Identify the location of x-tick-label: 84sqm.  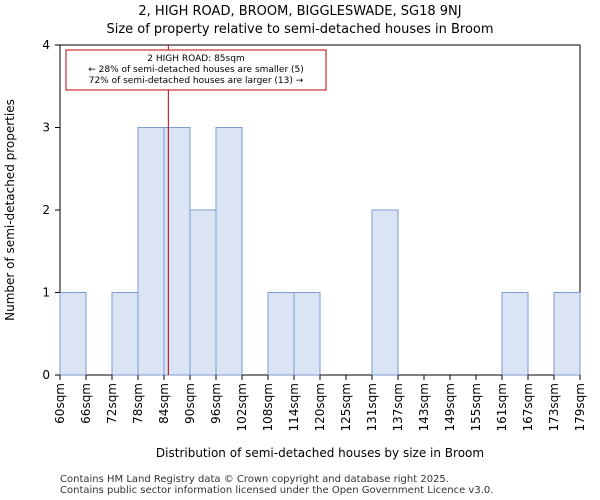
(164, 403).